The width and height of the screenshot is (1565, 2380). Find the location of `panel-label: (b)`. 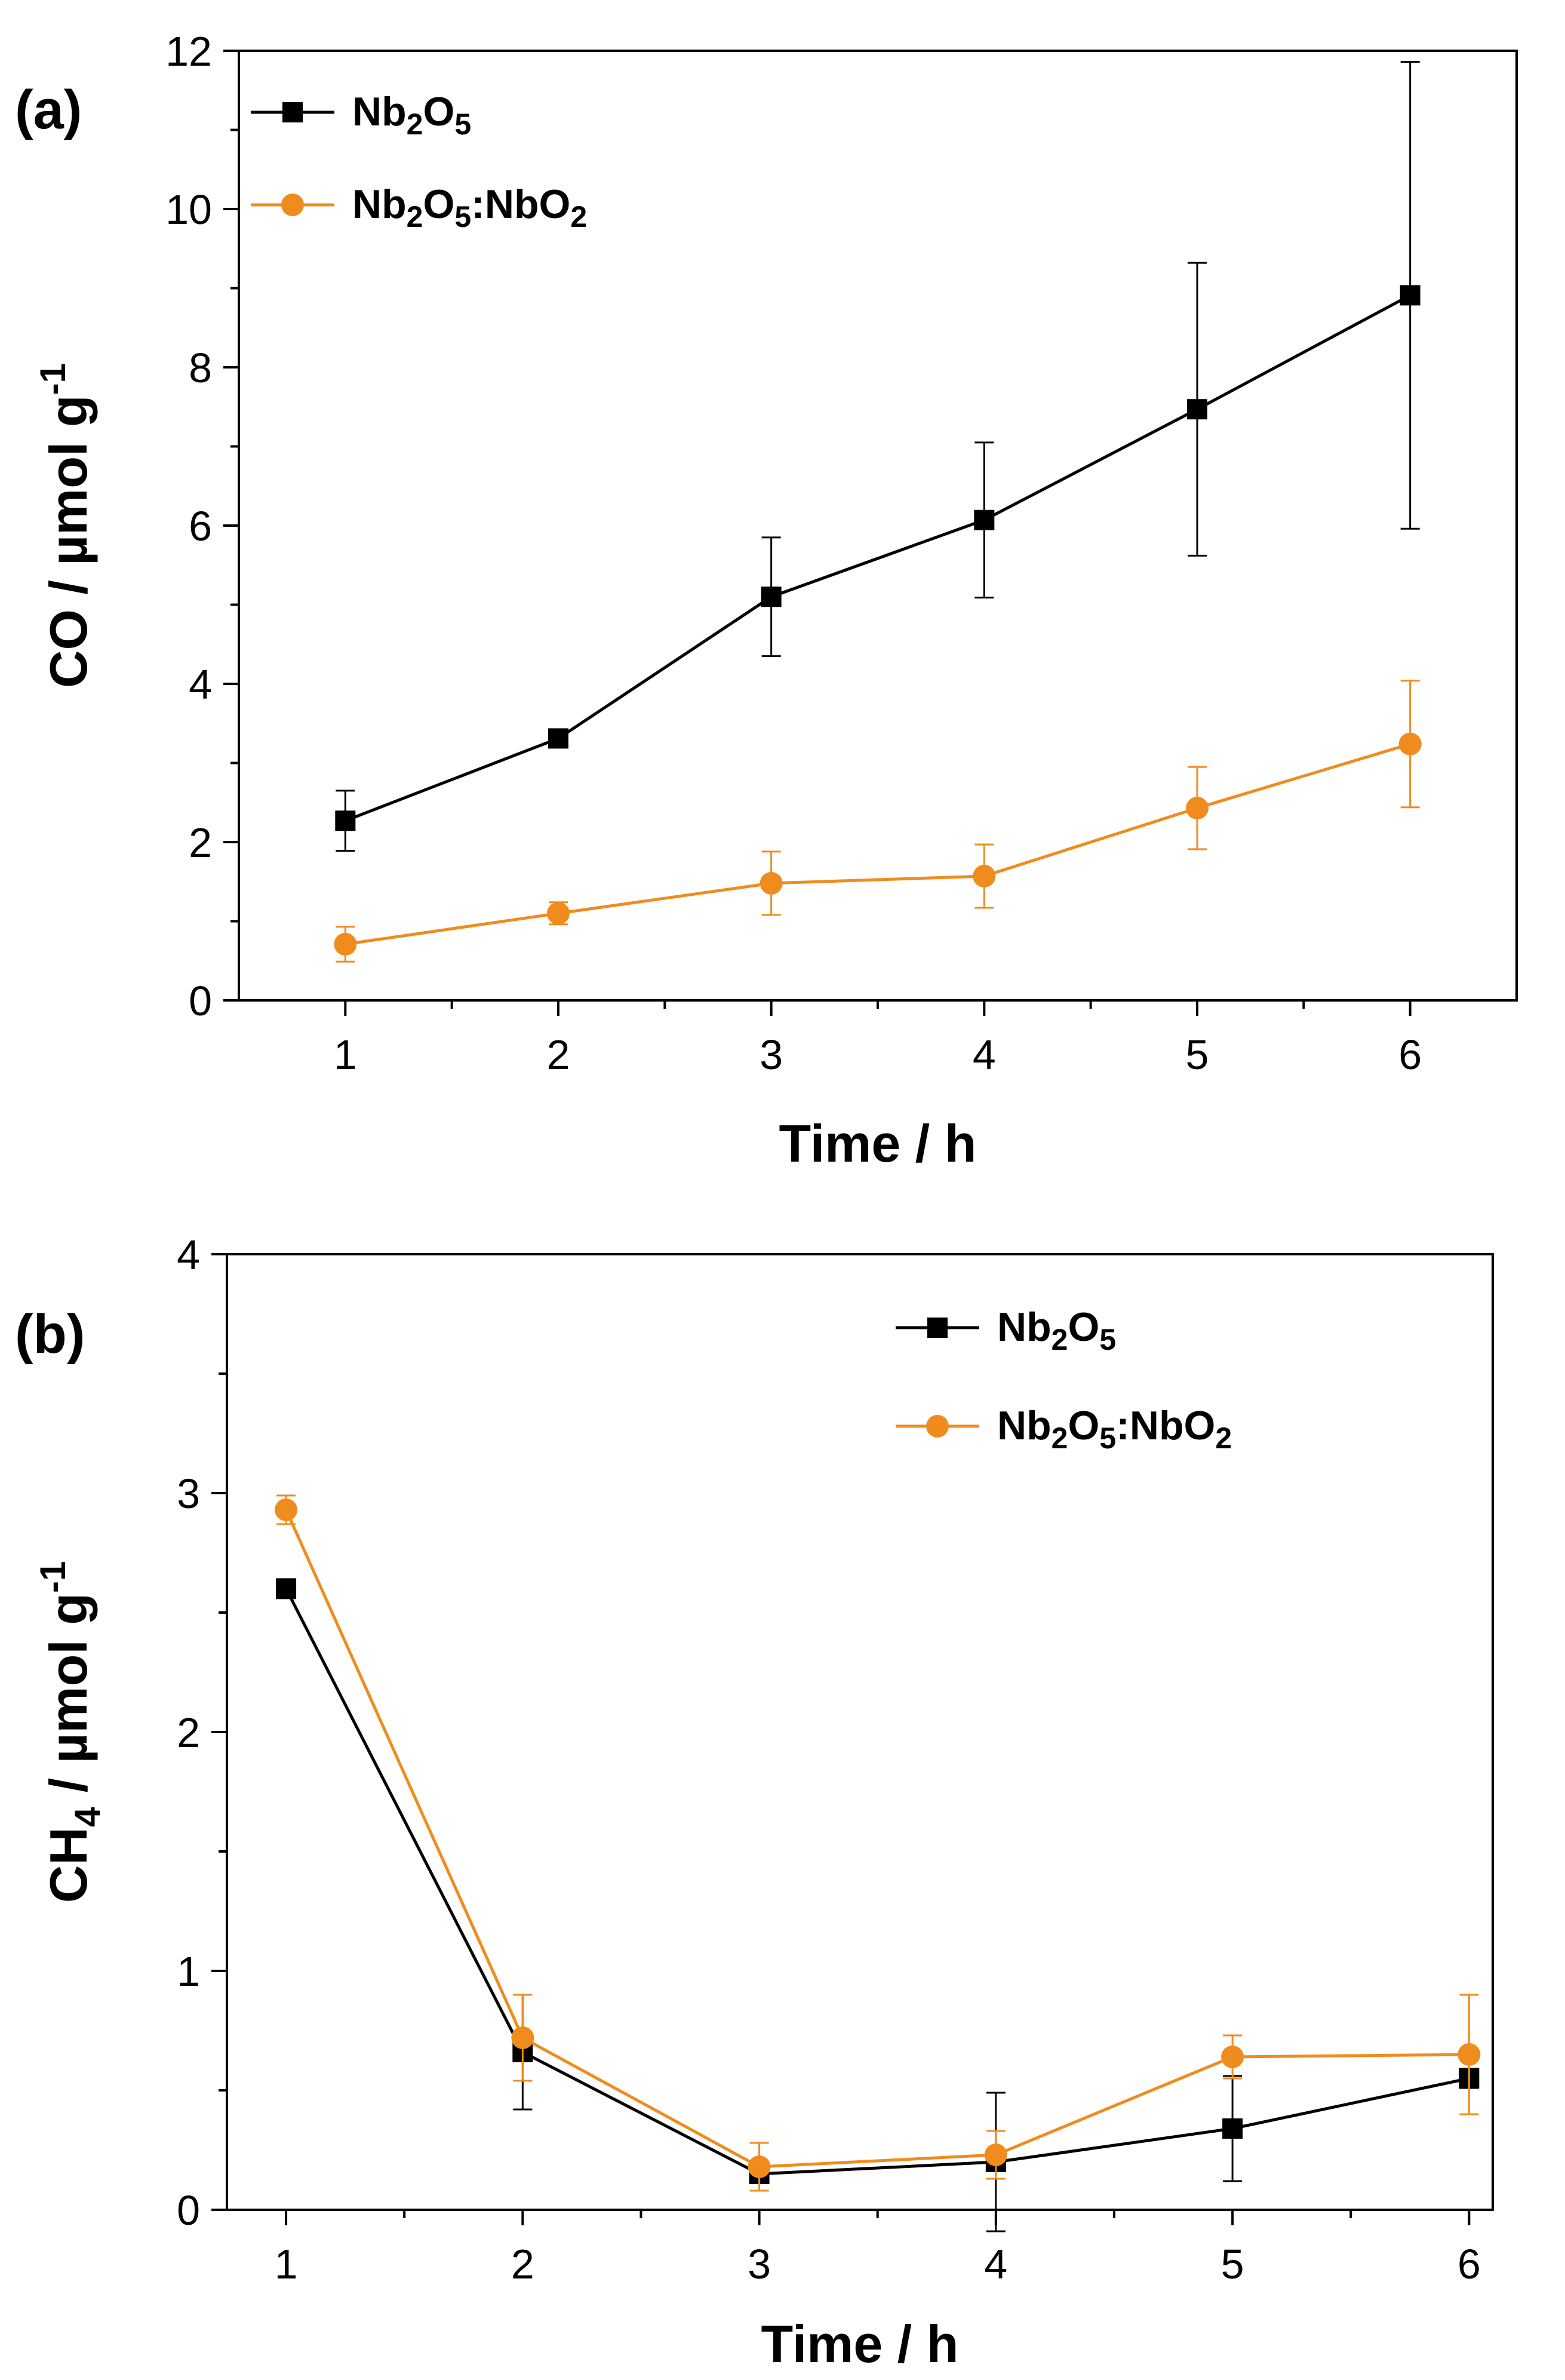

panel-label: (b) is located at coordinates (50, 1334).